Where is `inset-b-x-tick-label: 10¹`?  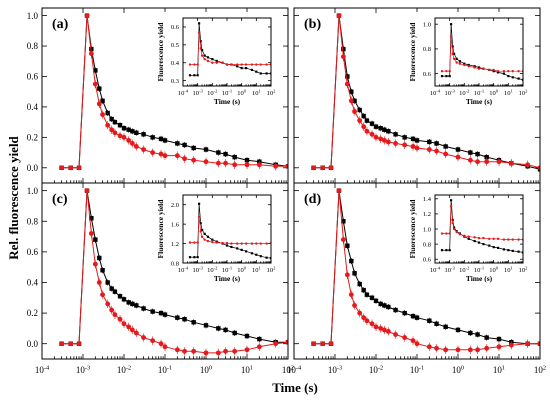 inset-b-x-tick-label: 10¹ is located at coordinates (508, 92).